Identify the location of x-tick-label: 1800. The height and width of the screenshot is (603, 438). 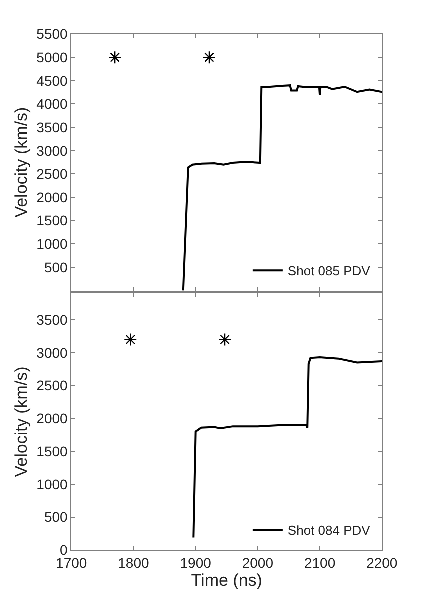
(134, 563).